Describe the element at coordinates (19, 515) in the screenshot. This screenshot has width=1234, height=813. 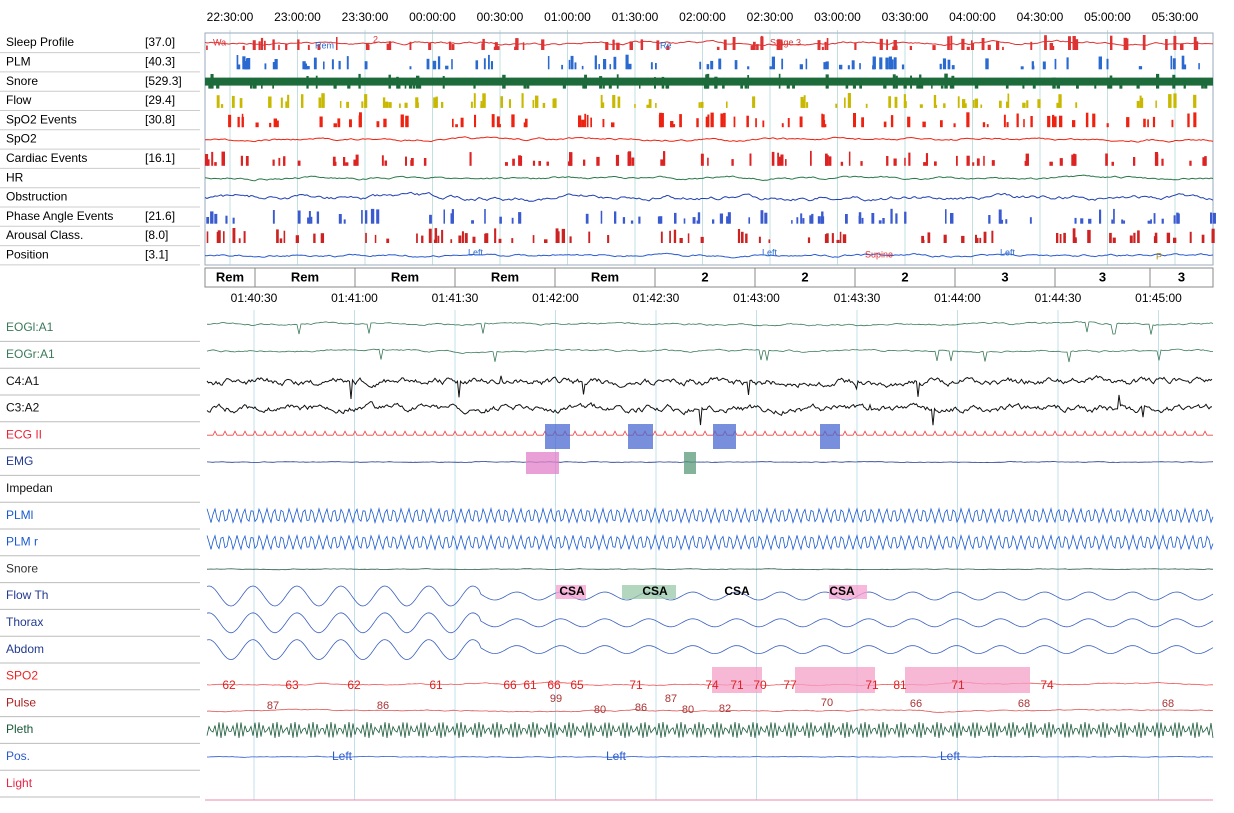
I see `detail-channel-label: PLMl` at that location.